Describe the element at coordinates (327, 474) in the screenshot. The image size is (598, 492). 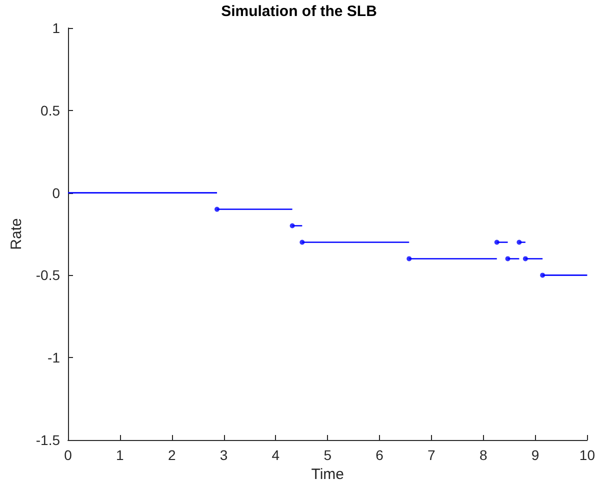
I see `x-axis-title: Time` at that location.